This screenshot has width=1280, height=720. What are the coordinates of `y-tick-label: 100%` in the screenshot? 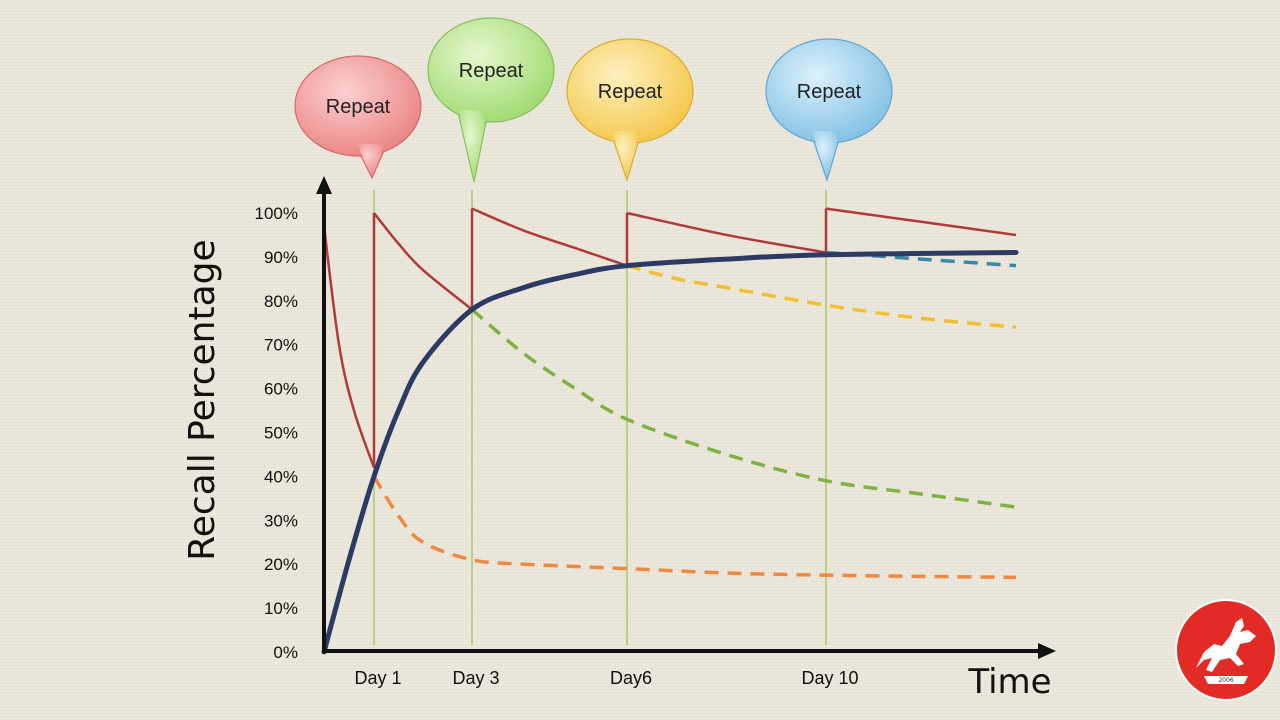 It's located at (276, 213).